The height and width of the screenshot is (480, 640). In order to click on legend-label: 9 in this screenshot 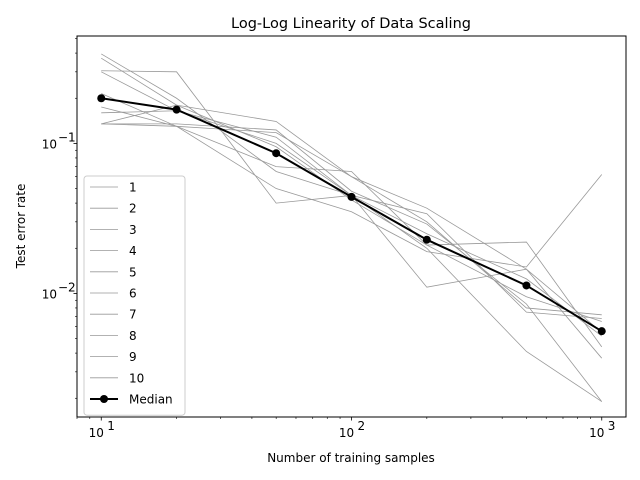, I will do `click(133, 357)`.